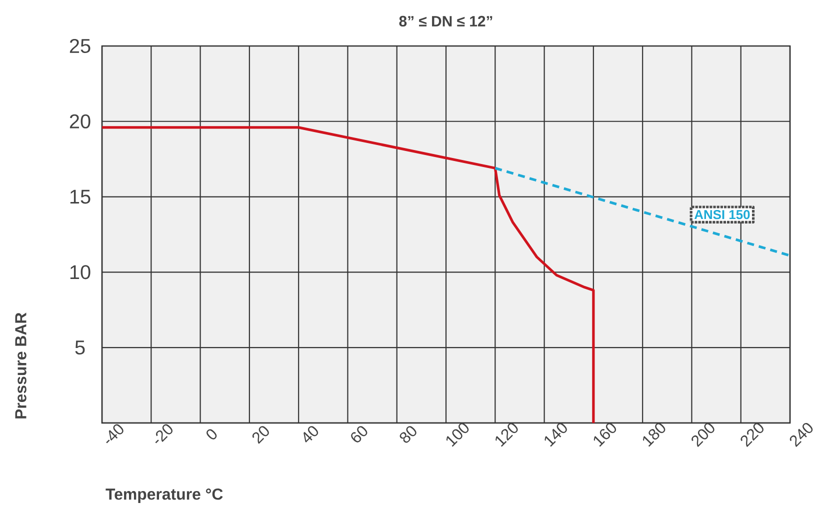  Describe the element at coordinates (115, 434) in the screenshot. I see `x-tick-label: -40` at that location.